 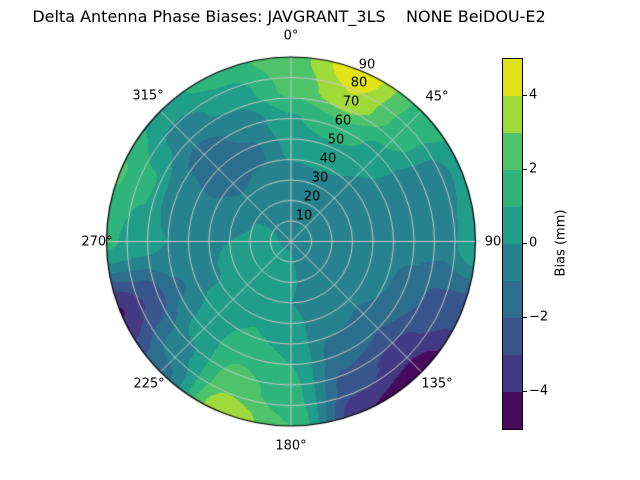 I want to click on theta-tick-135: 135°, so click(x=437, y=384).